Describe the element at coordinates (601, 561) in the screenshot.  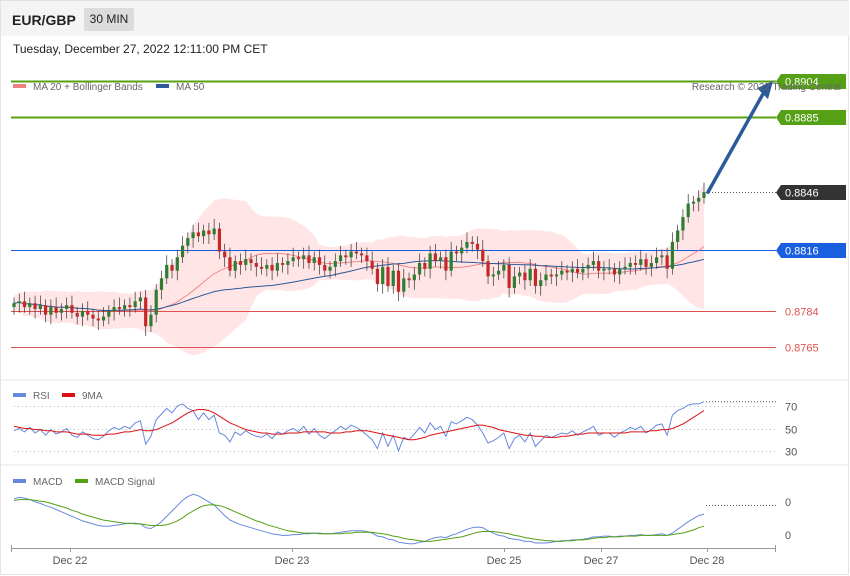
I see `x-tick-label: Dec 27` at that location.